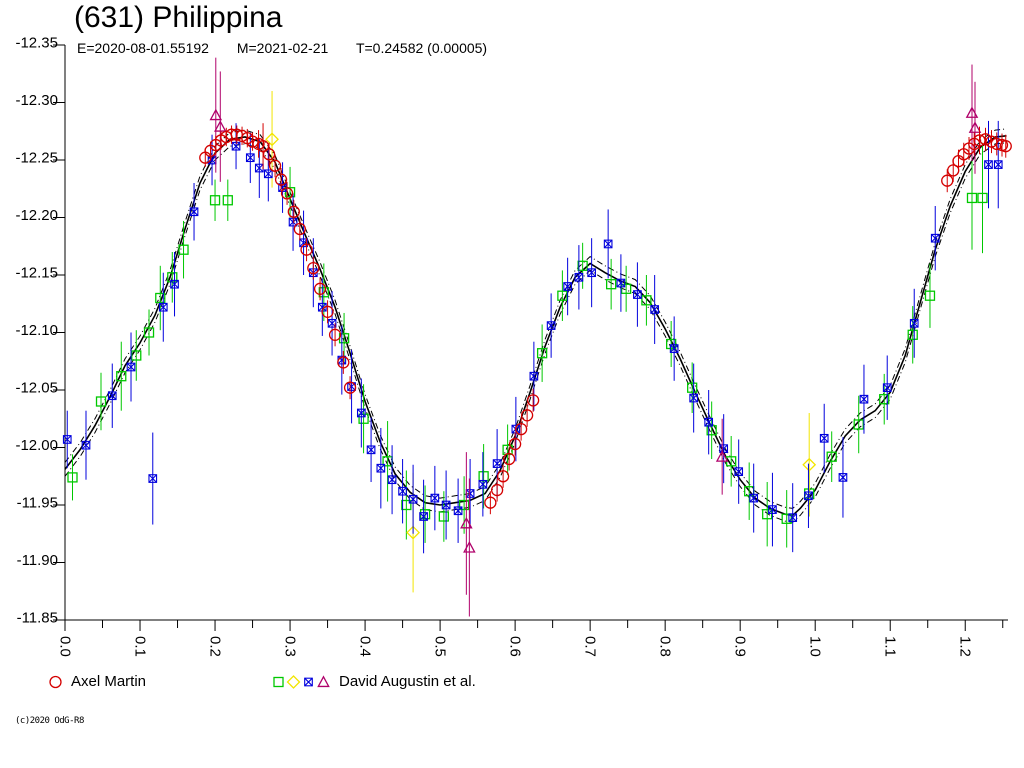 The height and width of the screenshot is (768, 1024). Describe the element at coordinates (36, 100) in the screenshot. I see `y-tick-label: -12.30` at that location.